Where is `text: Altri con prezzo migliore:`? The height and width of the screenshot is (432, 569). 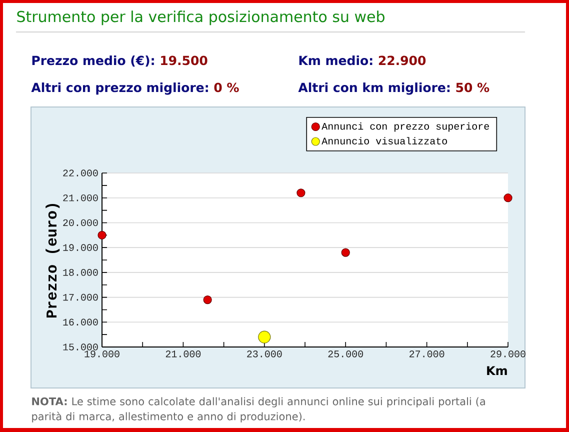
text: Altri con prezzo migliore: is located at coordinates (119, 88).